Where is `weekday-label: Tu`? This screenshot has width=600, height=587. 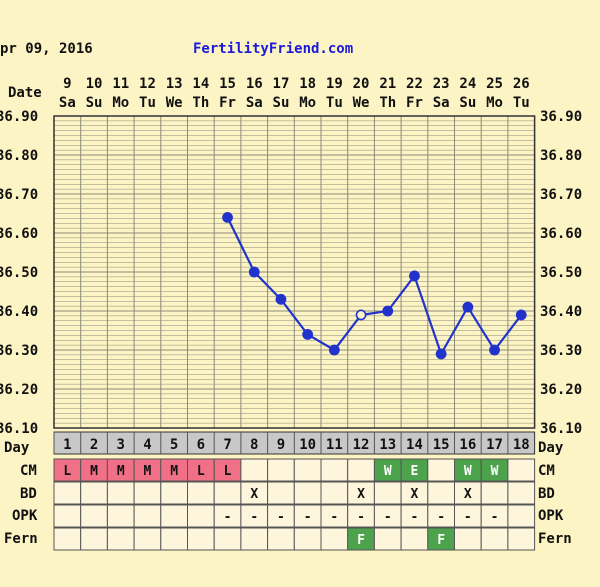 weekday-label: Tu is located at coordinates (521, 103).